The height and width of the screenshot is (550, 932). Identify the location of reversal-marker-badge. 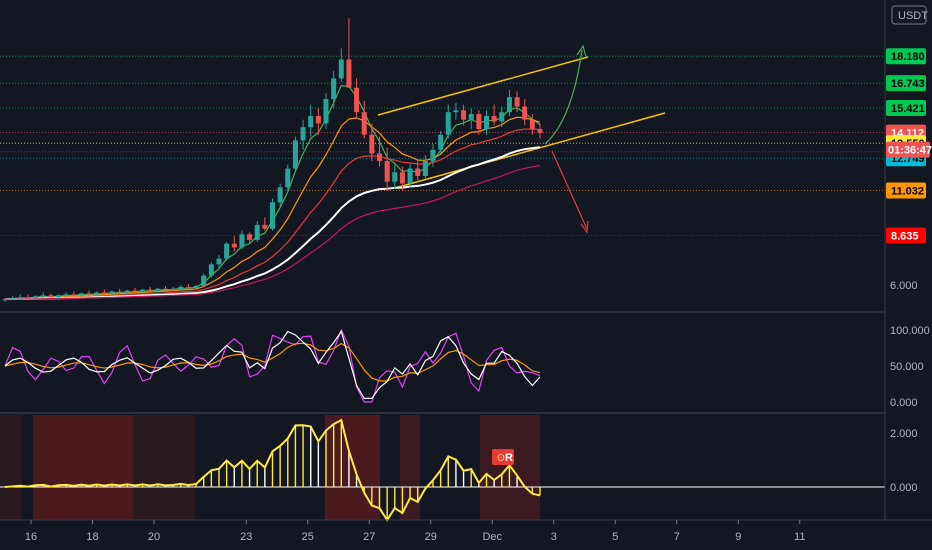
(503, 457).